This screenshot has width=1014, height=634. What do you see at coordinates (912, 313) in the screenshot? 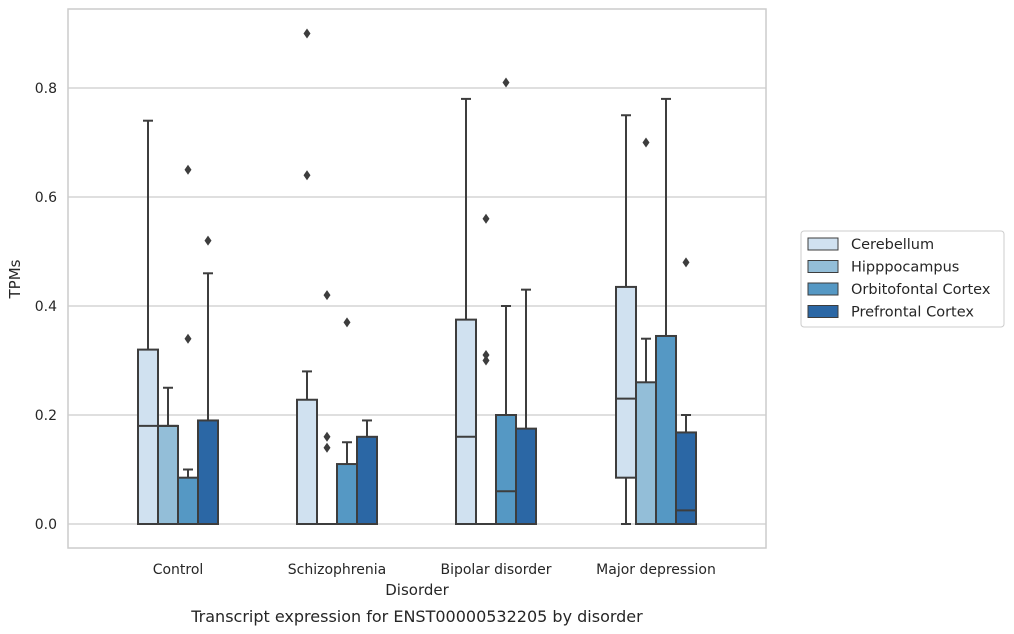
I see `legend-label: Prefrontal Cortex` at bounding box center [912, 313].